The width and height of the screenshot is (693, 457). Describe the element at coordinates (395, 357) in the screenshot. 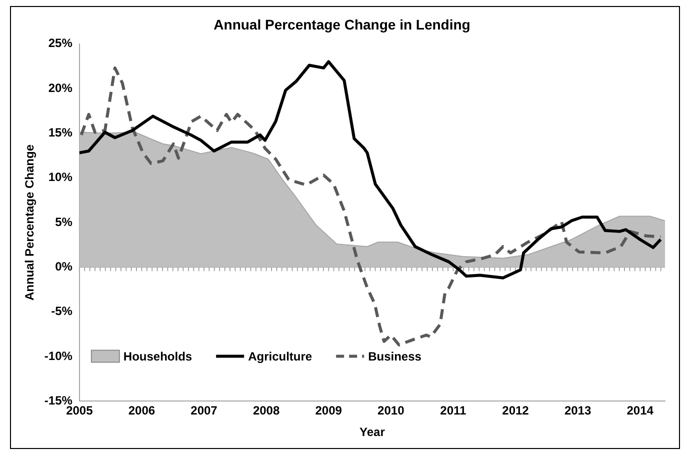

I see `legend-label: Business` at that location.